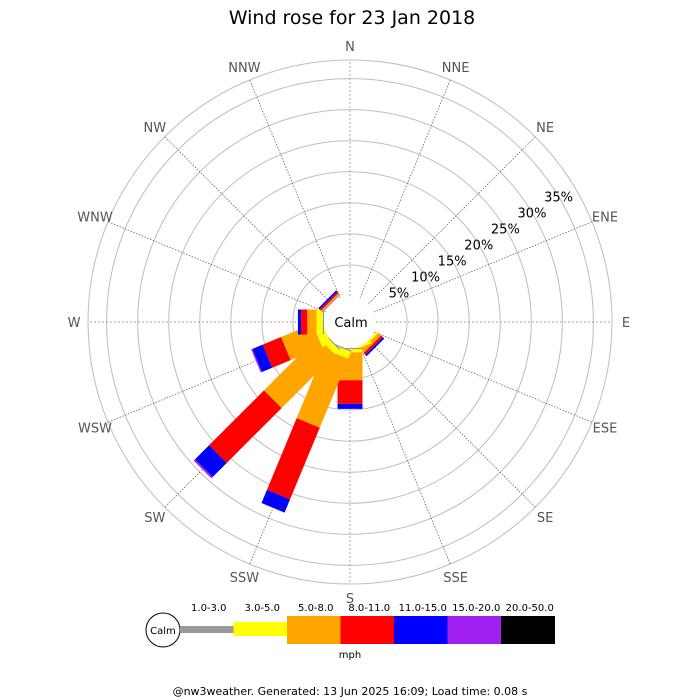  Describe the element at coordinates (505, 230) in the screenshot. I see `radial-tick-label: 25%` at that location.